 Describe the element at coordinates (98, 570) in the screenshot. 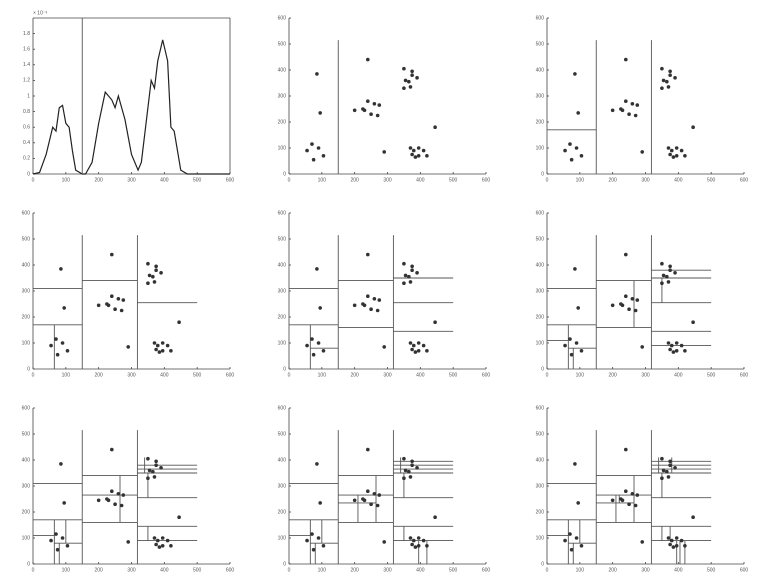

I see `x-tick-label: 200` at that location.